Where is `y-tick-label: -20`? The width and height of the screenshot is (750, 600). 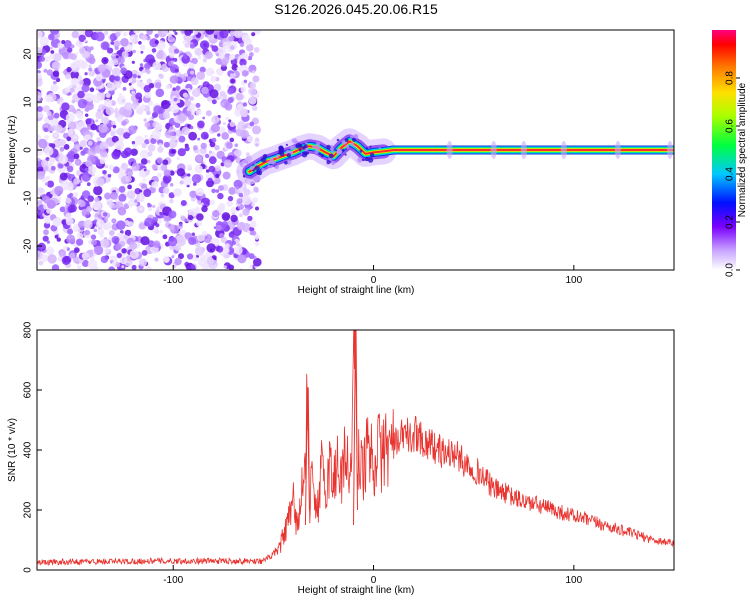
y-tick-label: -20 is located at coordinates (28, 245).